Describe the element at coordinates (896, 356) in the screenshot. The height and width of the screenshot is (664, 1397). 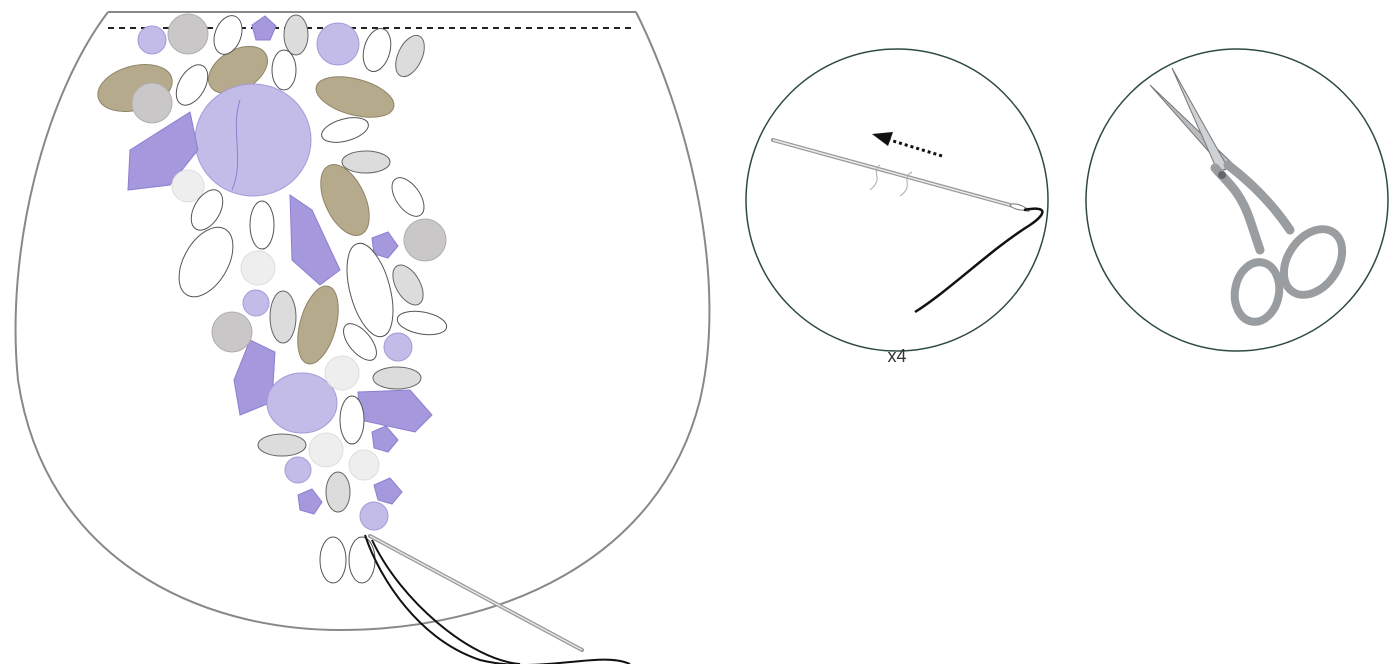
I see `repeat-label: x4` at that location.